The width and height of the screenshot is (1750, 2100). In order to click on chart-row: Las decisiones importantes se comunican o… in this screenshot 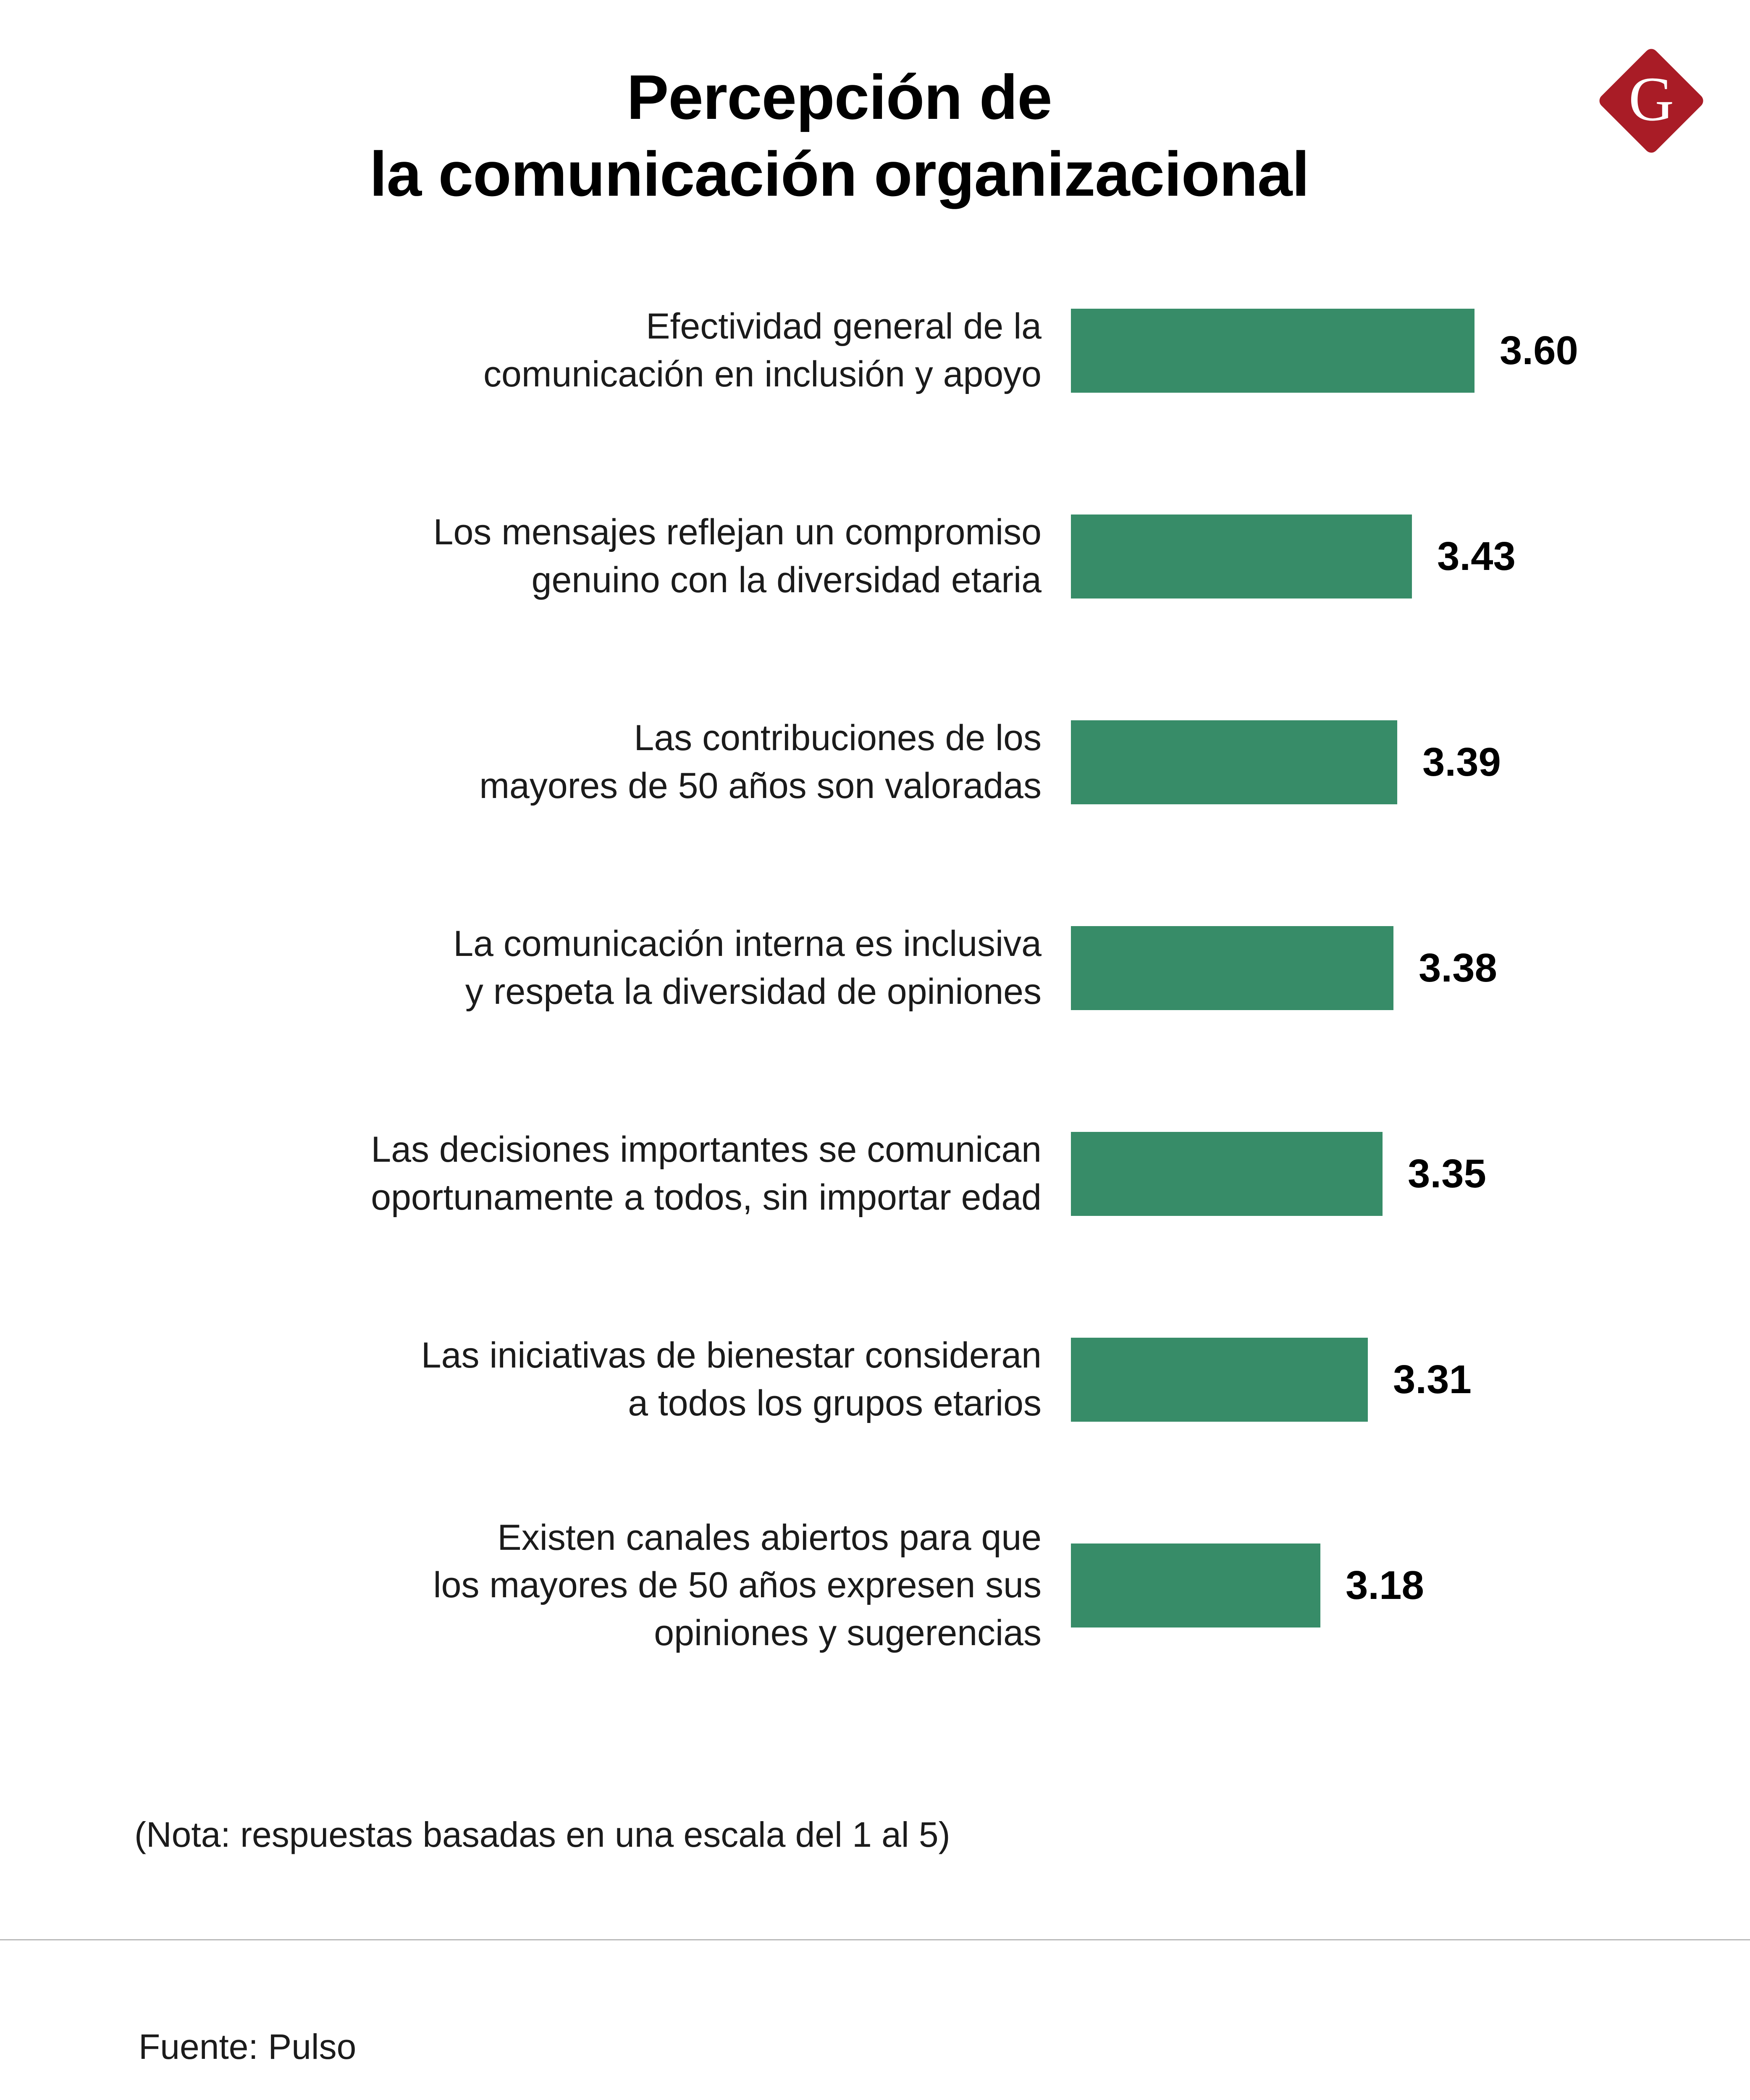, I will do `click(883, 1174)`.